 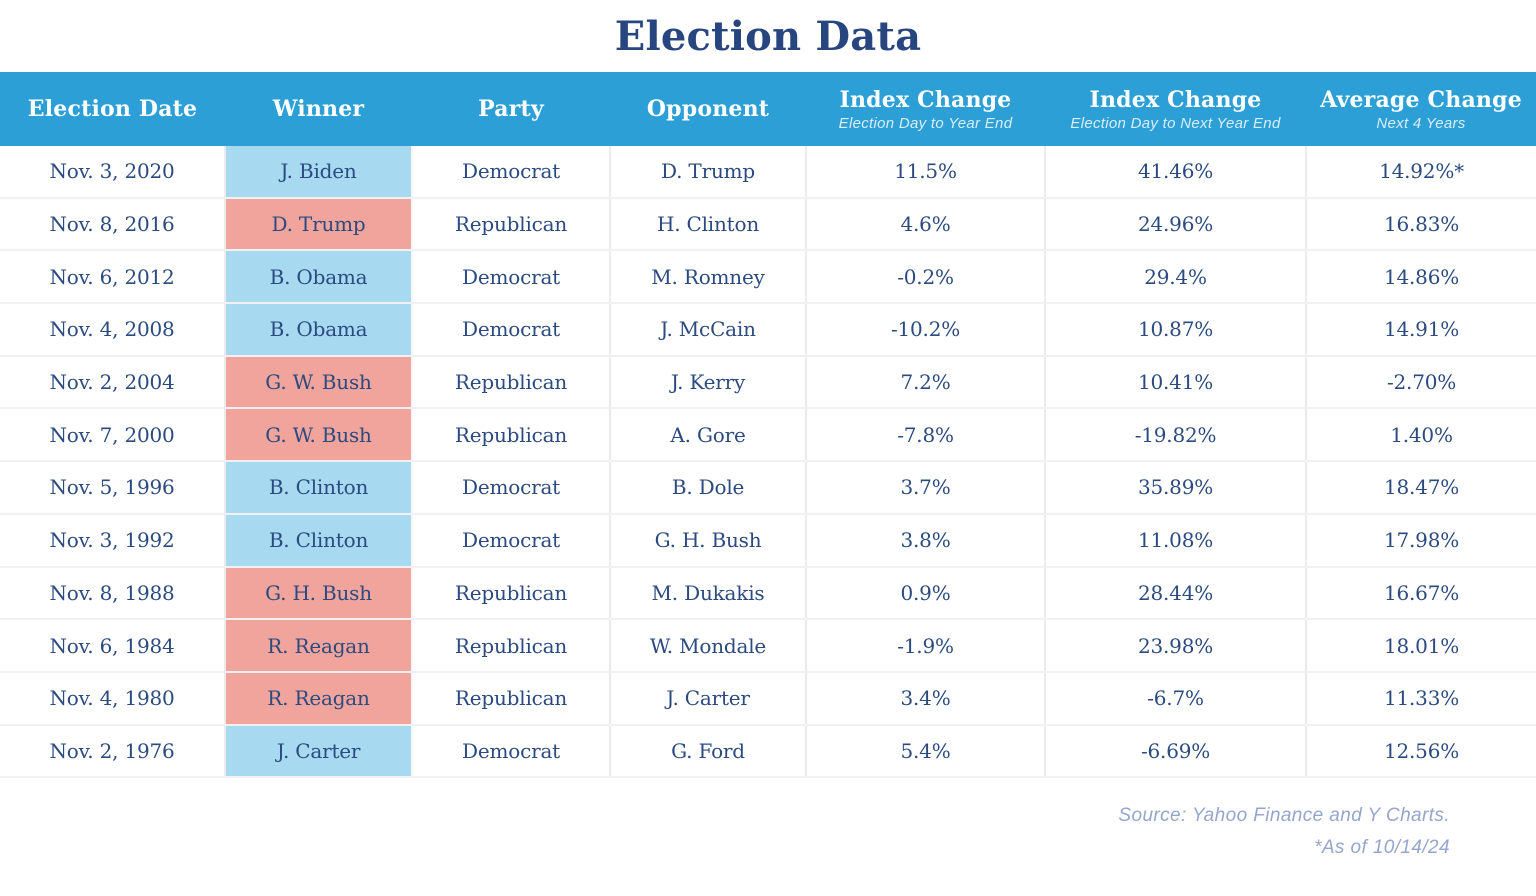 What do you see at coordinates (1176, 277) in the screenshot?
I see `cell-index-change-next-year-end: 29.4%` at bounding box center [1176, 277].